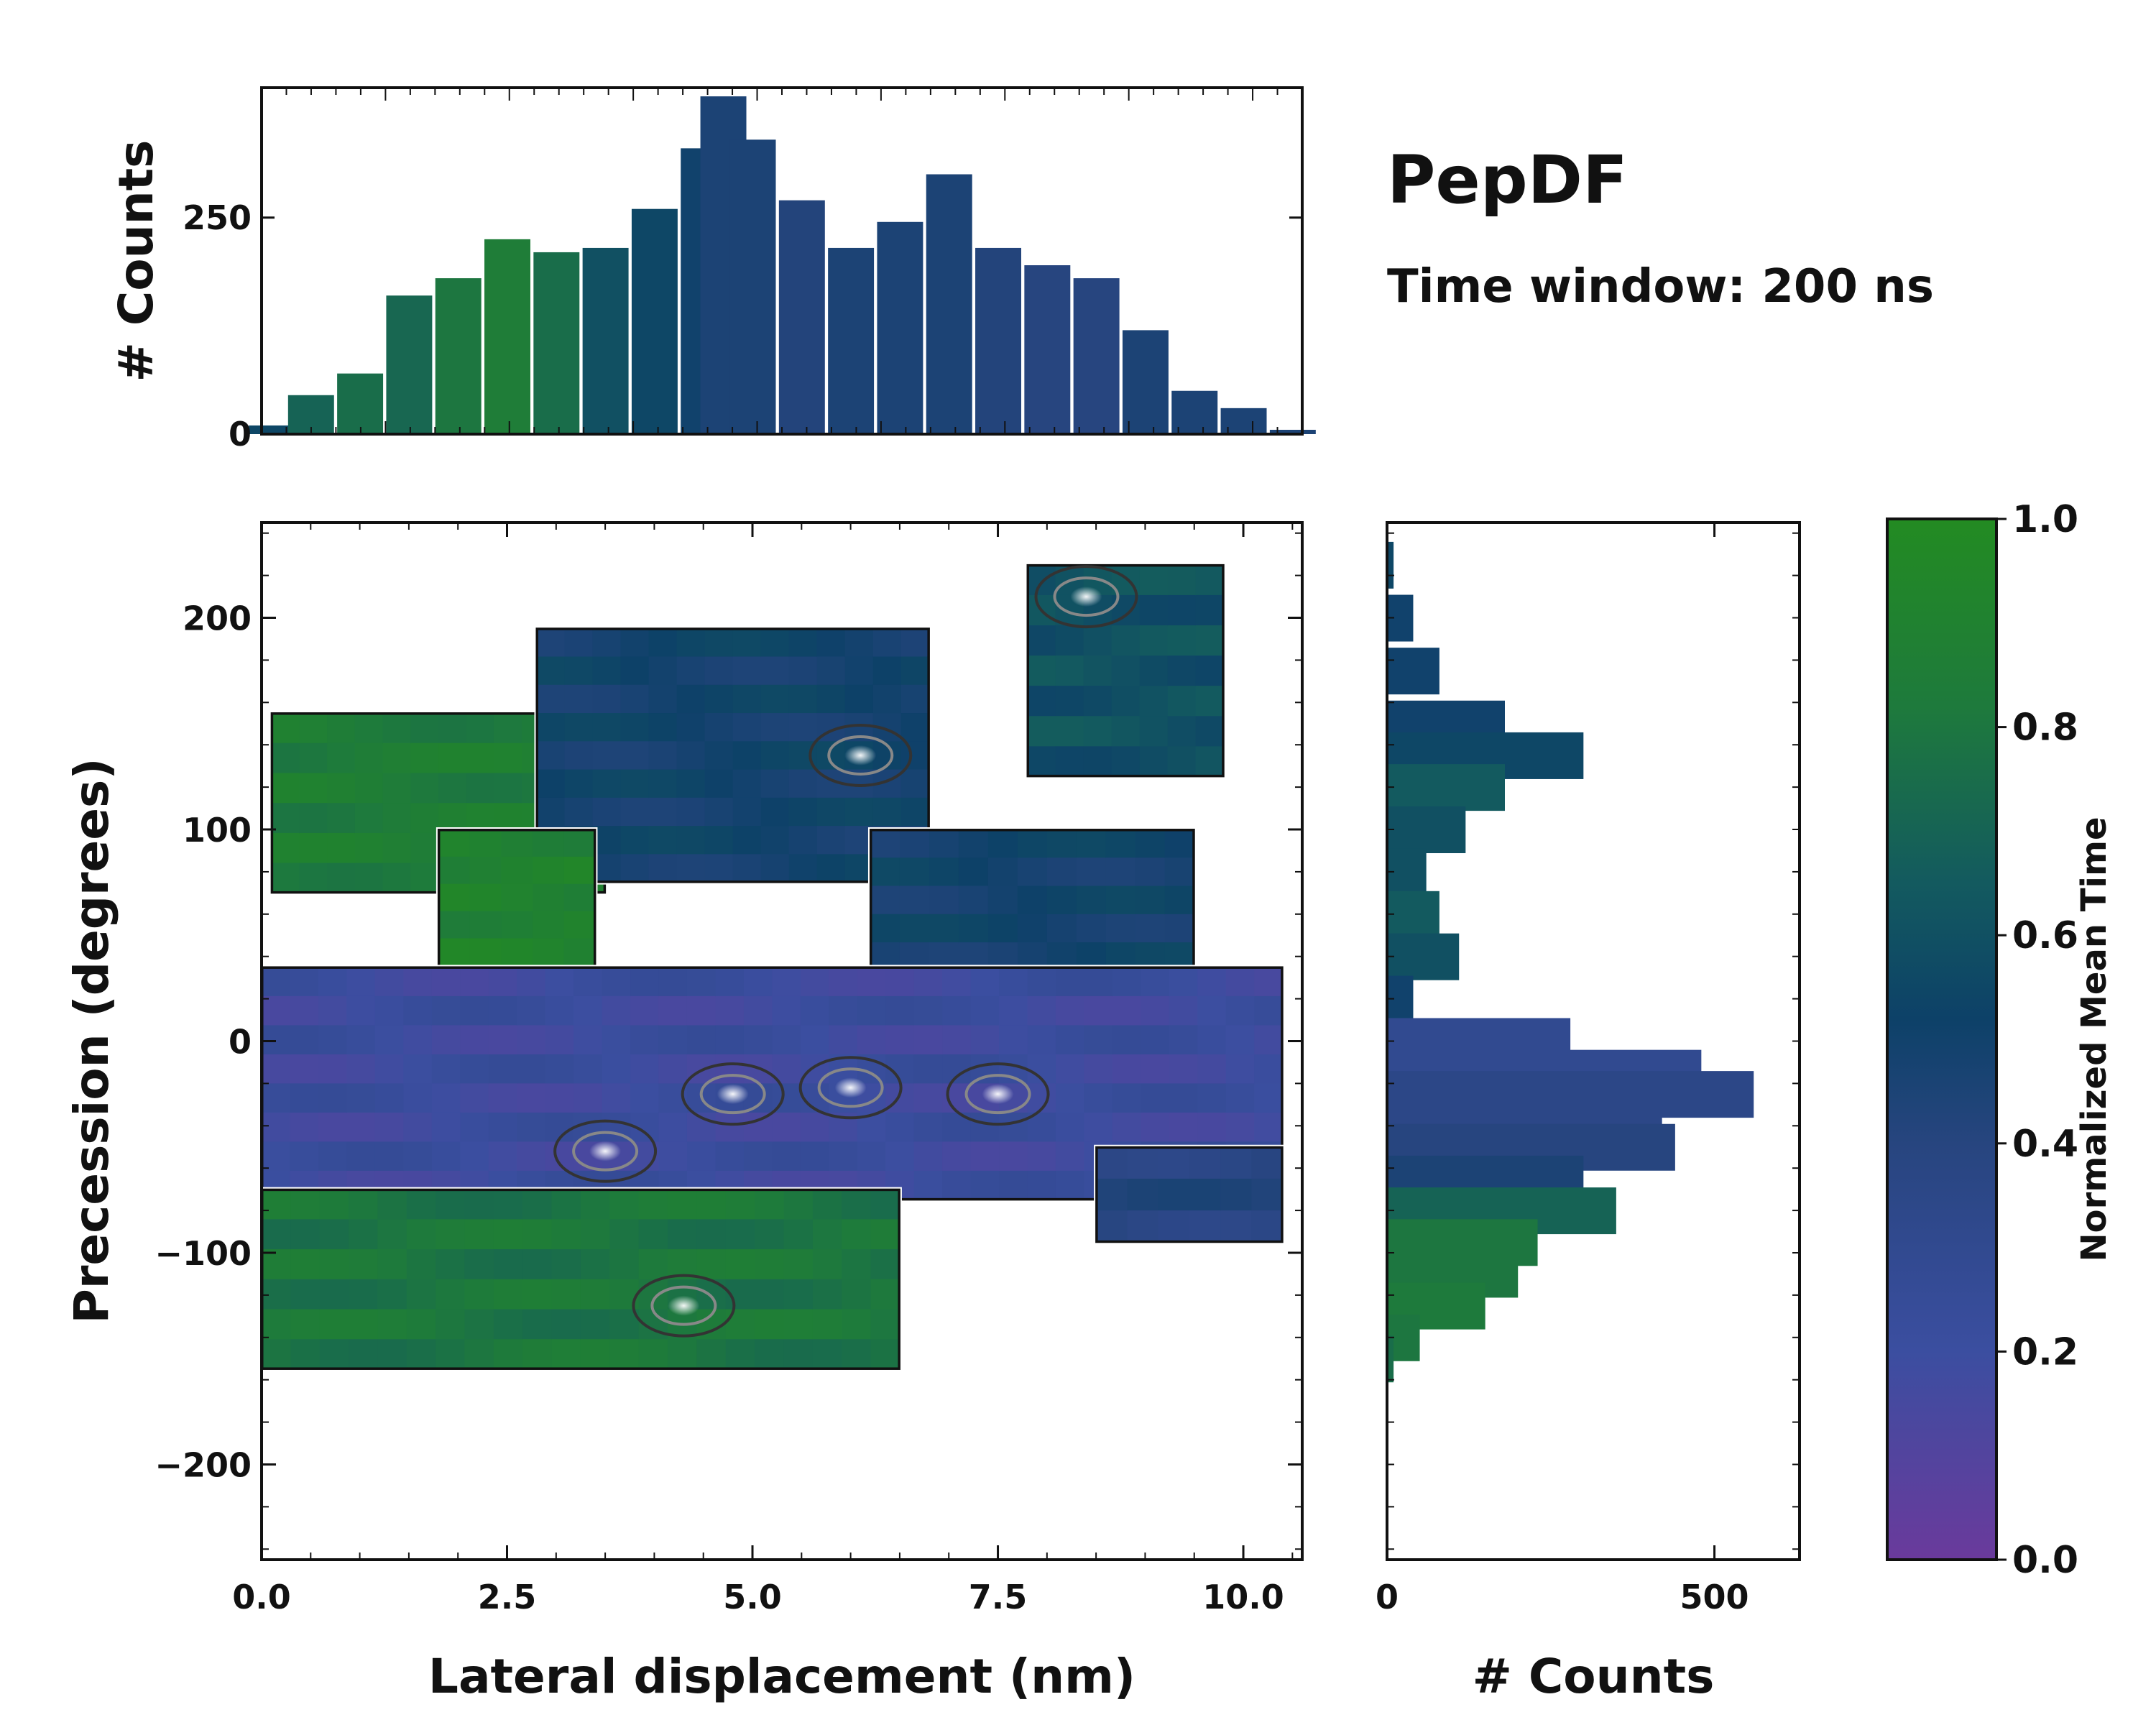  I want to click on top-ytick-label: 250, so click(218, 217).